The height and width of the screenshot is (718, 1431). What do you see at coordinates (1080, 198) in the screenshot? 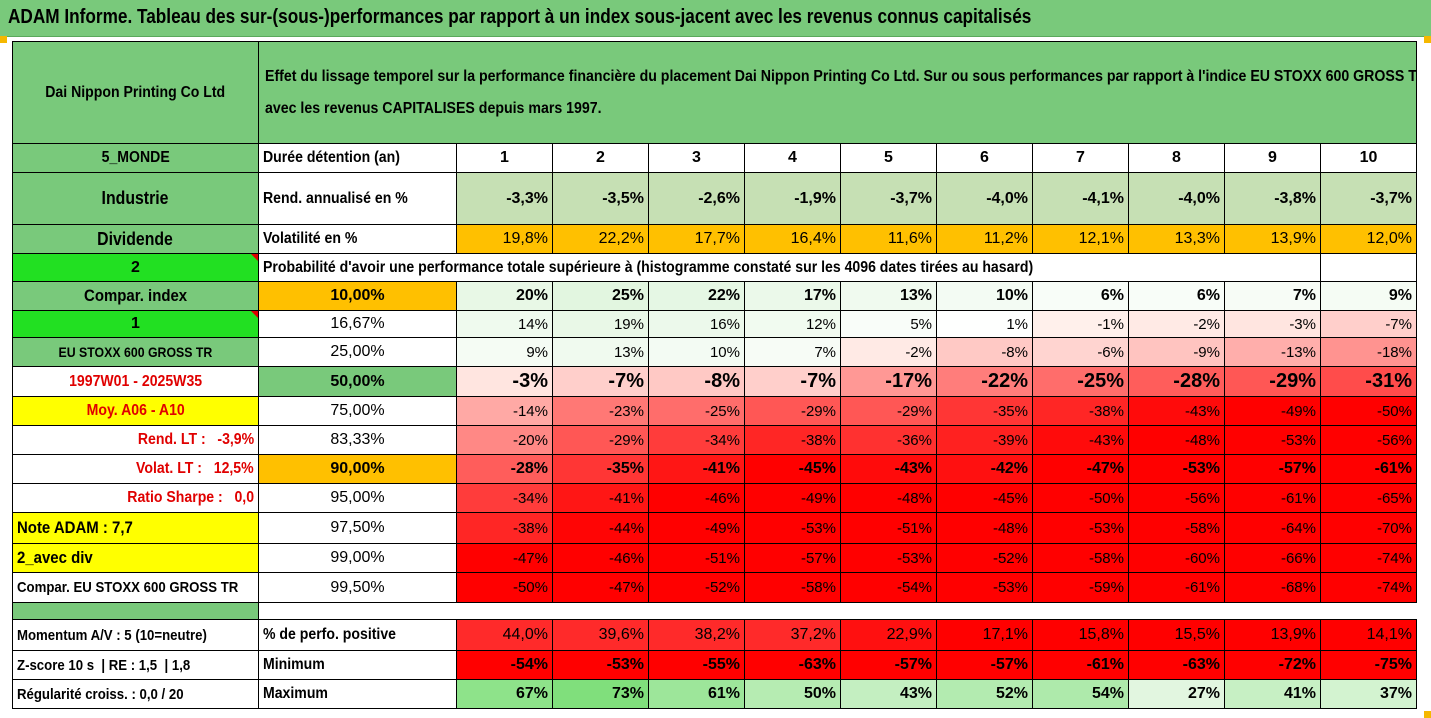
I see `rend-cell: -4,1%` at bounding box center [1080, 198].